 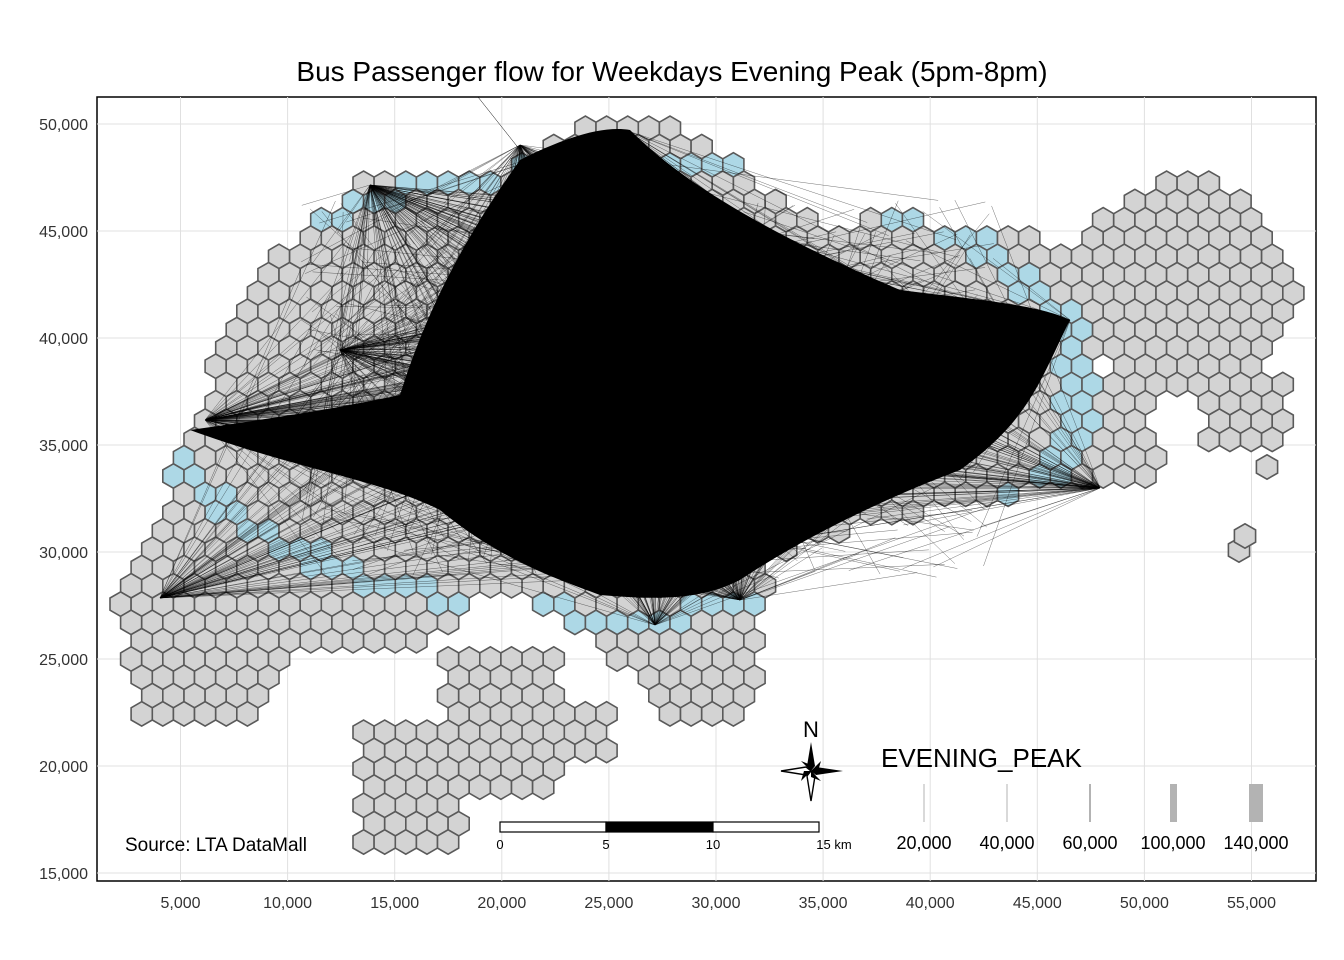 I want to click on x-tick-label: 55,000, so click(x=1251, y=903).